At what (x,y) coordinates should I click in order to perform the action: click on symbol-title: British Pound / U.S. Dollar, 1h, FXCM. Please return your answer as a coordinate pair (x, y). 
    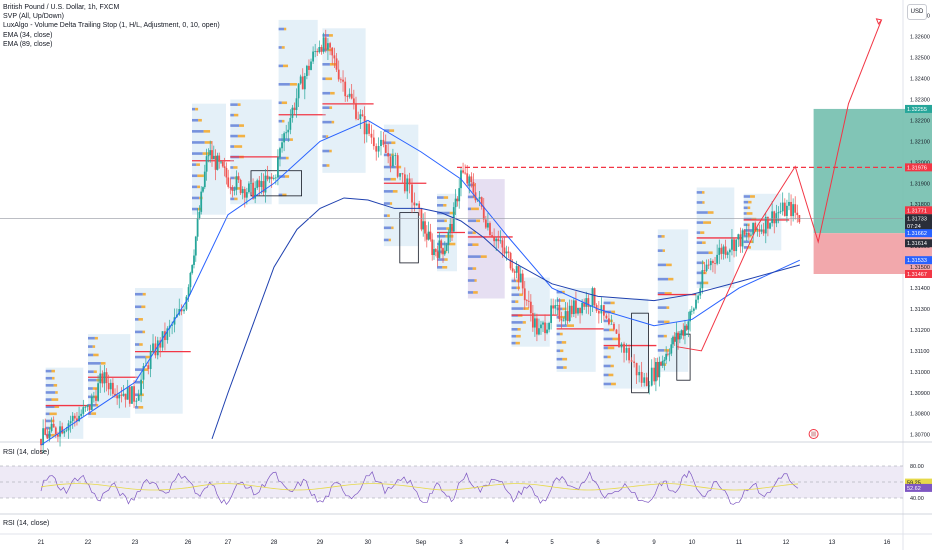
    Looking at the image, I should click on (61, 7).